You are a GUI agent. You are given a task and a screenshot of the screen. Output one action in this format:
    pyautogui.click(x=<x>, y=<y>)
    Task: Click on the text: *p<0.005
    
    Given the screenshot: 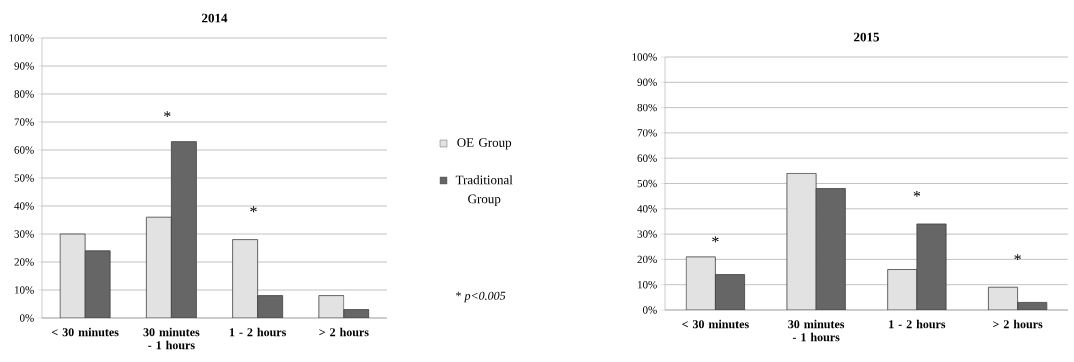 What is the action you would take?
    pyautogui.click(x=481, y=297)
    